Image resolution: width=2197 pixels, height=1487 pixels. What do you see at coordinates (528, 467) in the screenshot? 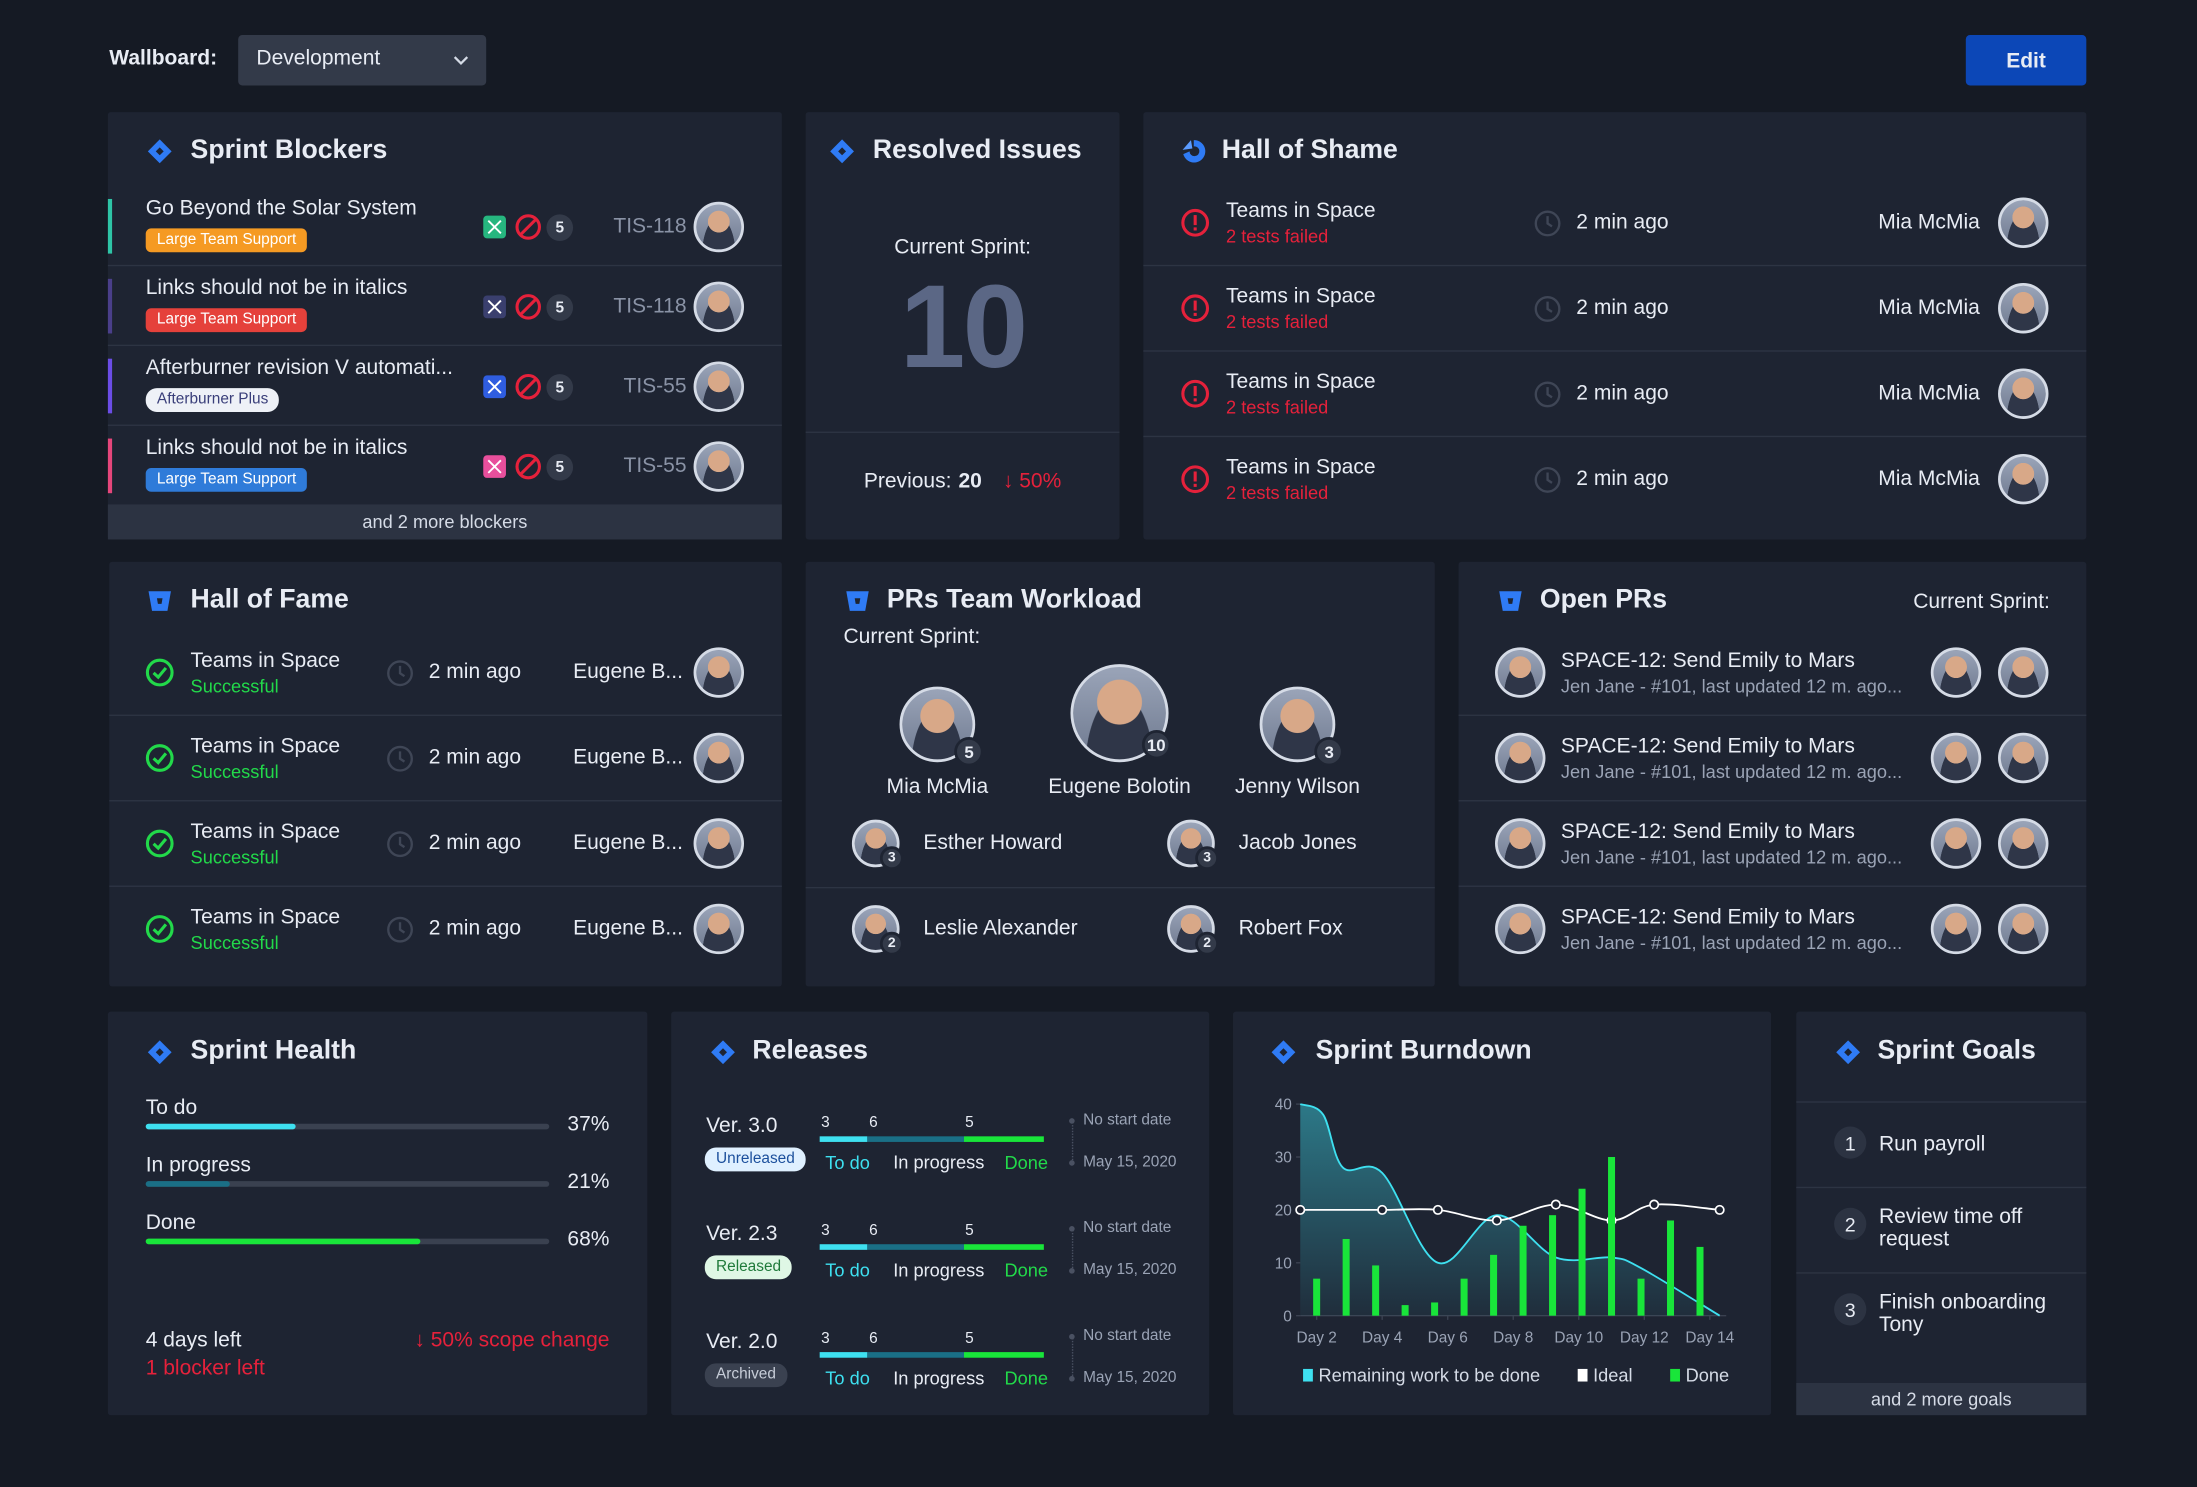
I see `blocker-icon` at bounding box center [528, 467].